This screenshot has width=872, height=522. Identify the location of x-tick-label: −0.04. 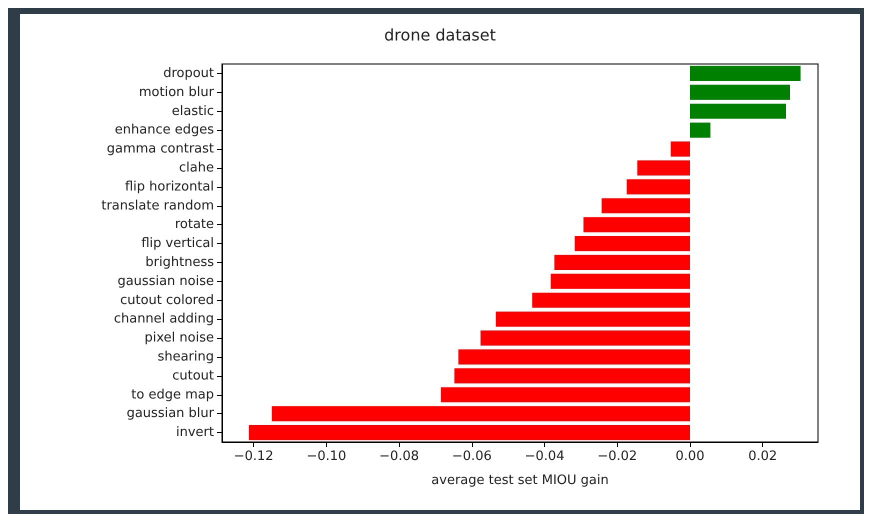
(544, 456).